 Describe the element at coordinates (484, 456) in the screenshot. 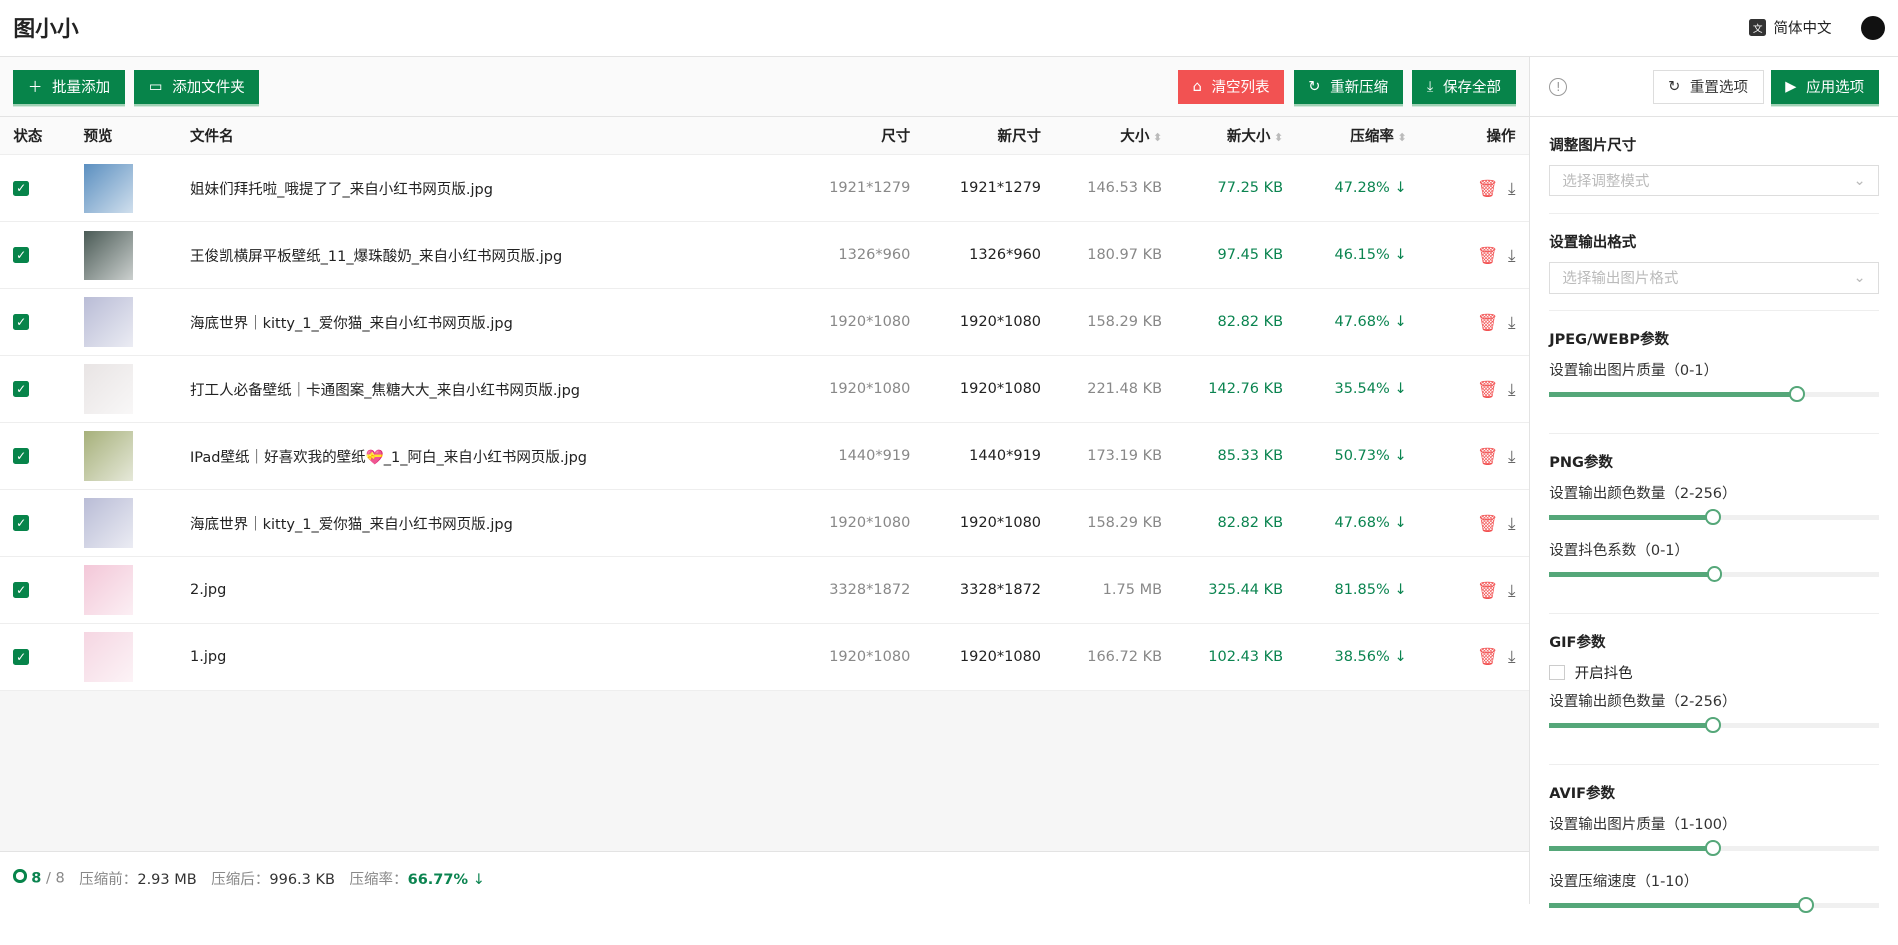

I see `file-name: IPad壁纸｜好喜欢我的壁纸💝_1_阿白_来自小红书网页版.jpg` at that location.